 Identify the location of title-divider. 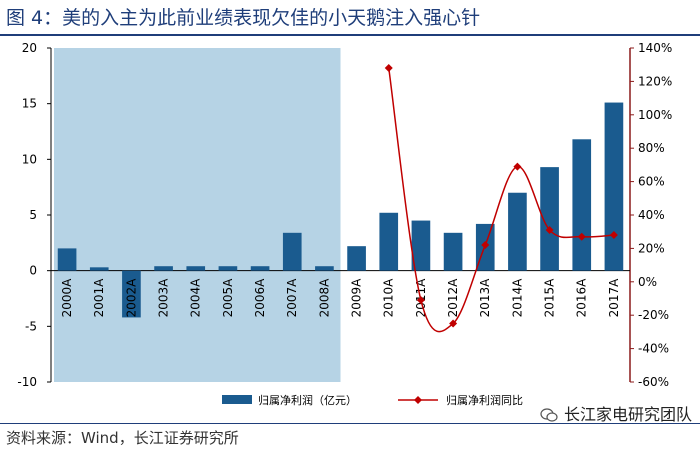
(350, 35).